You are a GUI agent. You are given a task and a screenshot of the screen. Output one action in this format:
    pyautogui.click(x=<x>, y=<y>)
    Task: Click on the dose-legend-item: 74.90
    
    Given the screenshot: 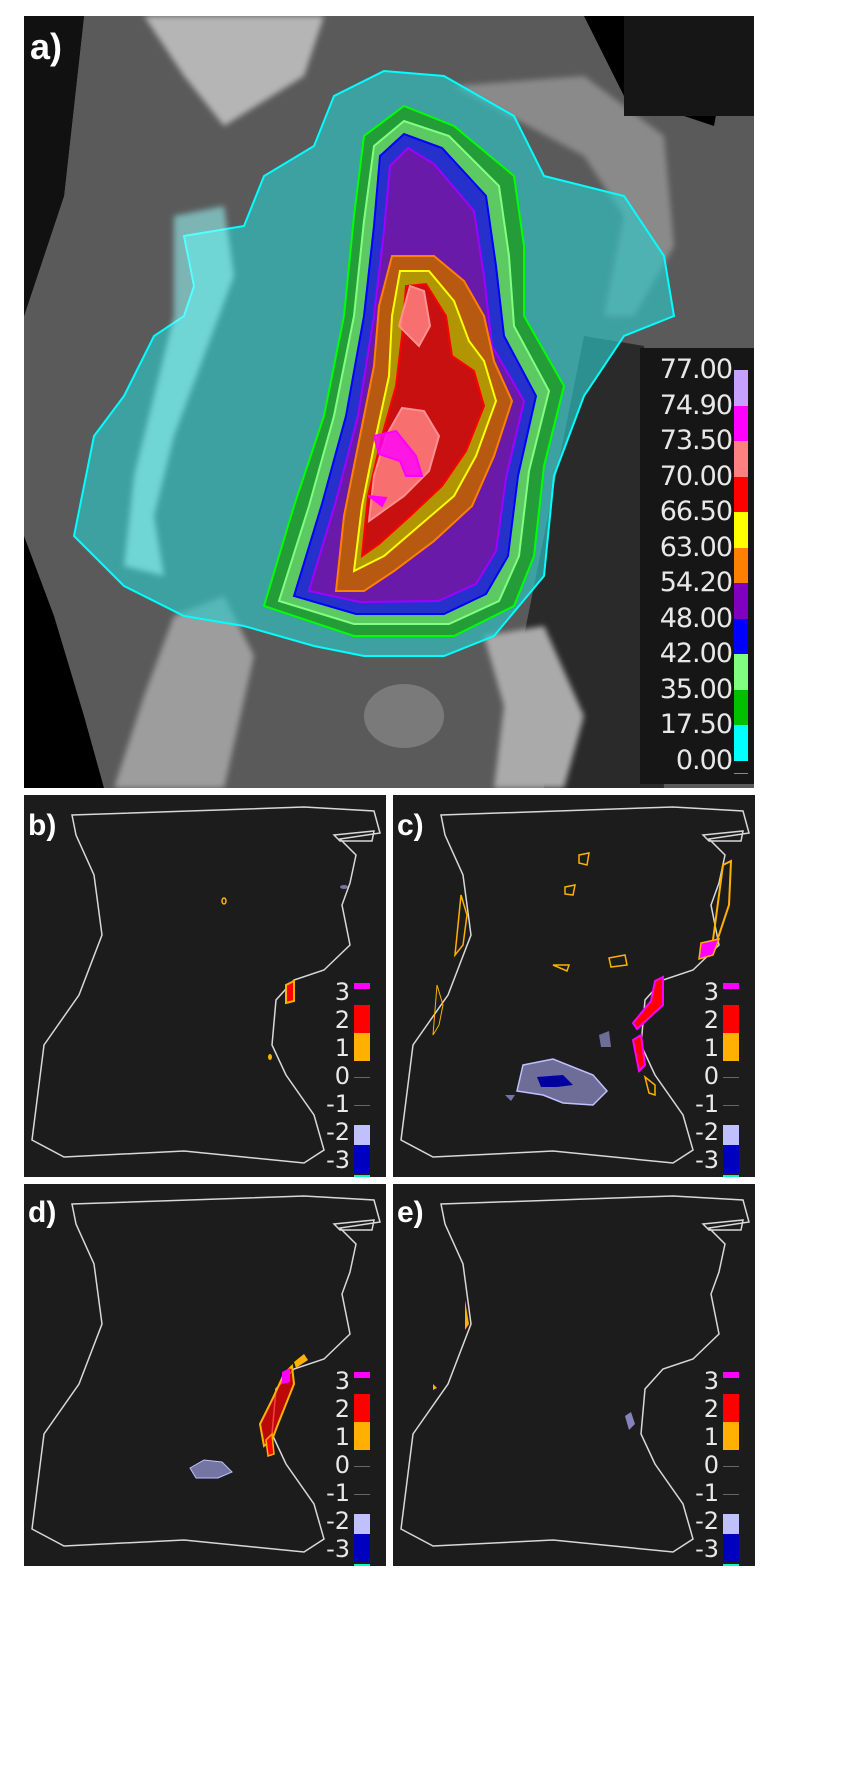 What is the action you would take?
    pyautogui.click(x=697, y=415)
    